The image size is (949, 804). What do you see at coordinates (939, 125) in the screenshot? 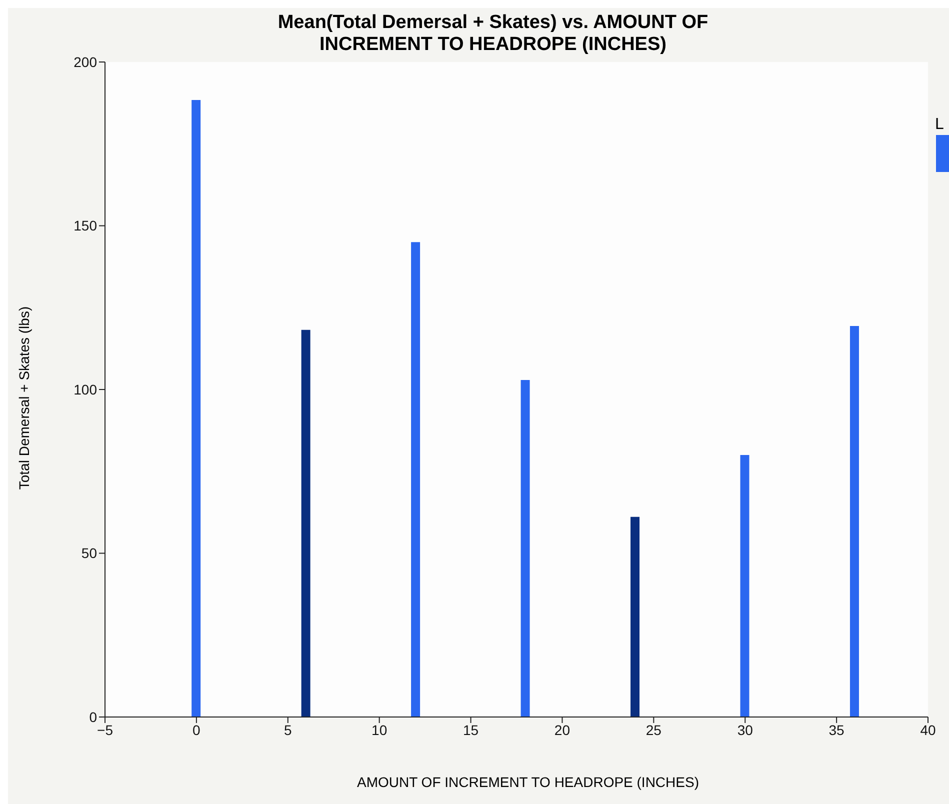
I see `legend-title: L` at bounding box center [939, 125].